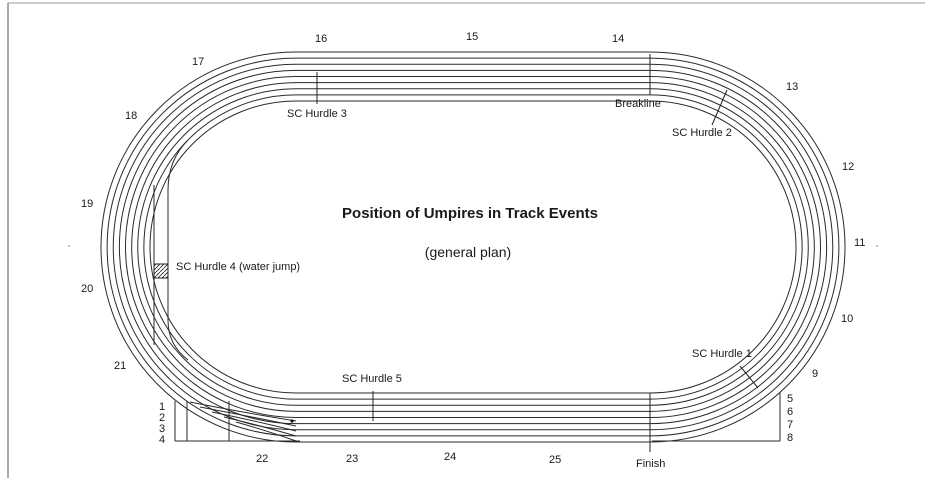 This screenshot has height=478, width=925. Describe the element at coordinates (120, 366) in the screenshot. I see `position-label: 21` at that location.